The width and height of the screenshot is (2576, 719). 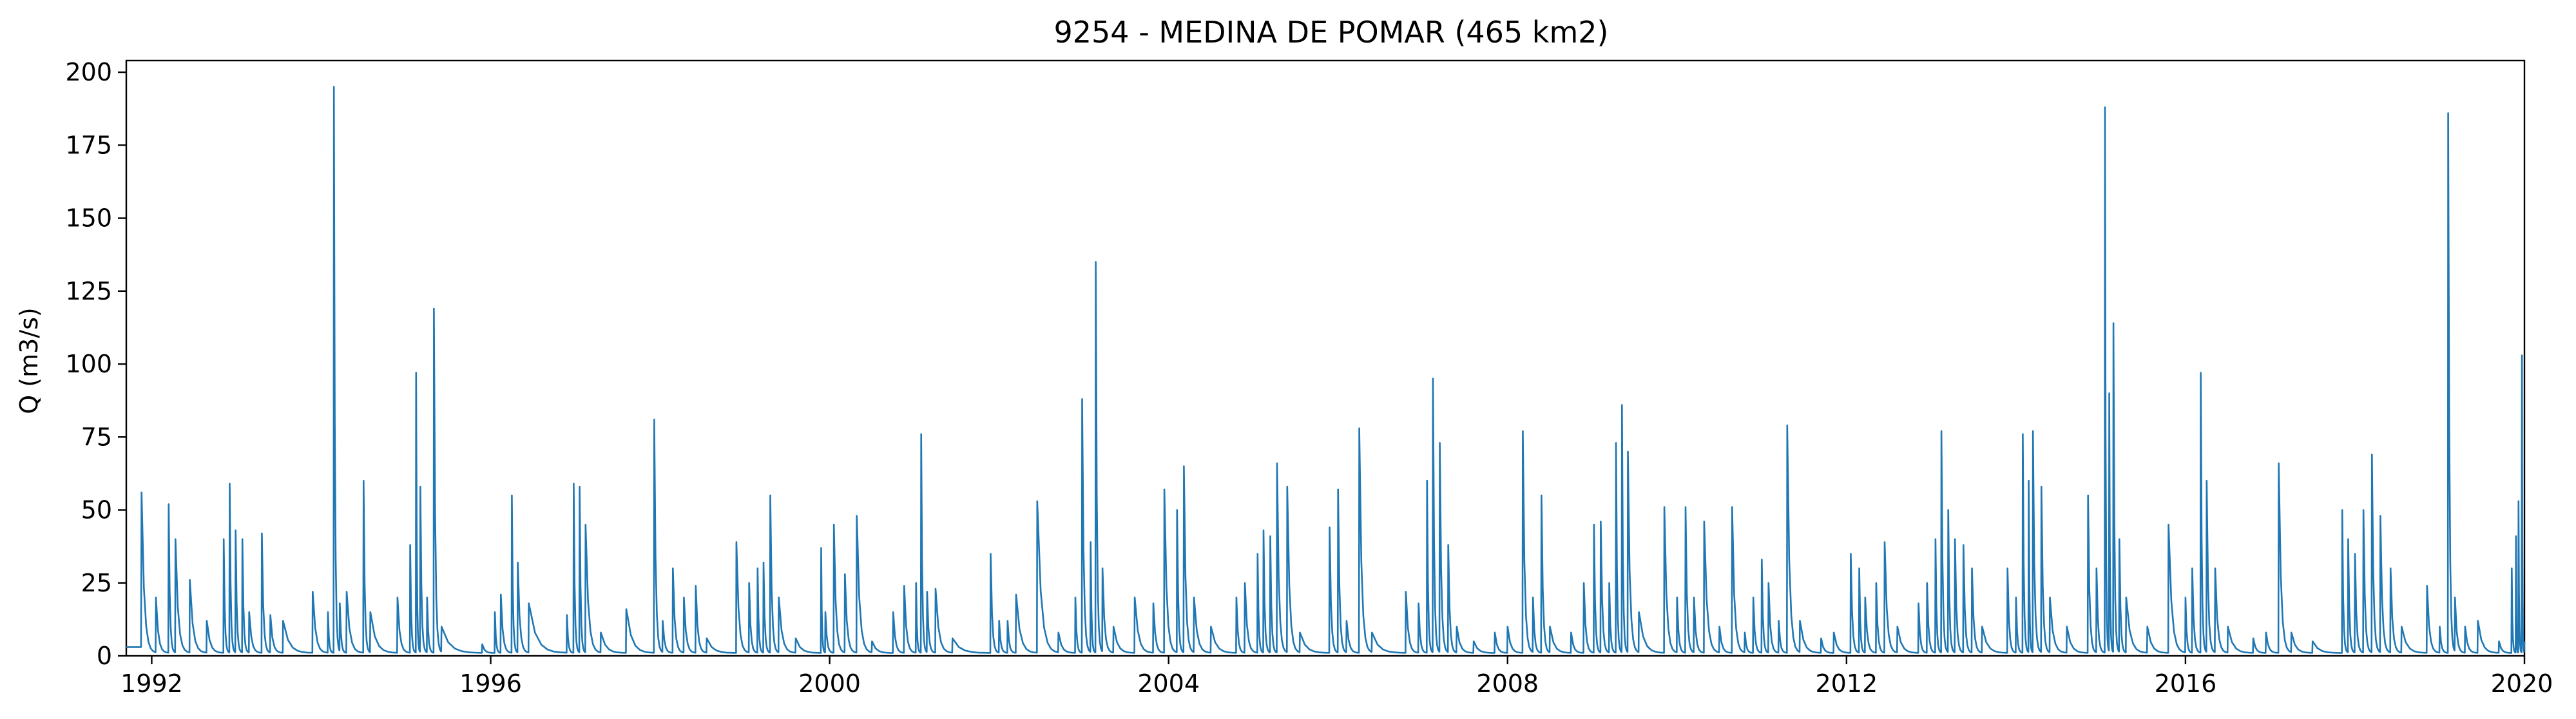 What do you see at coordinates (29, 360) in the screenshot?
I see `y-axis-label: Q (m3/s)` at bounding box center [29, 360].